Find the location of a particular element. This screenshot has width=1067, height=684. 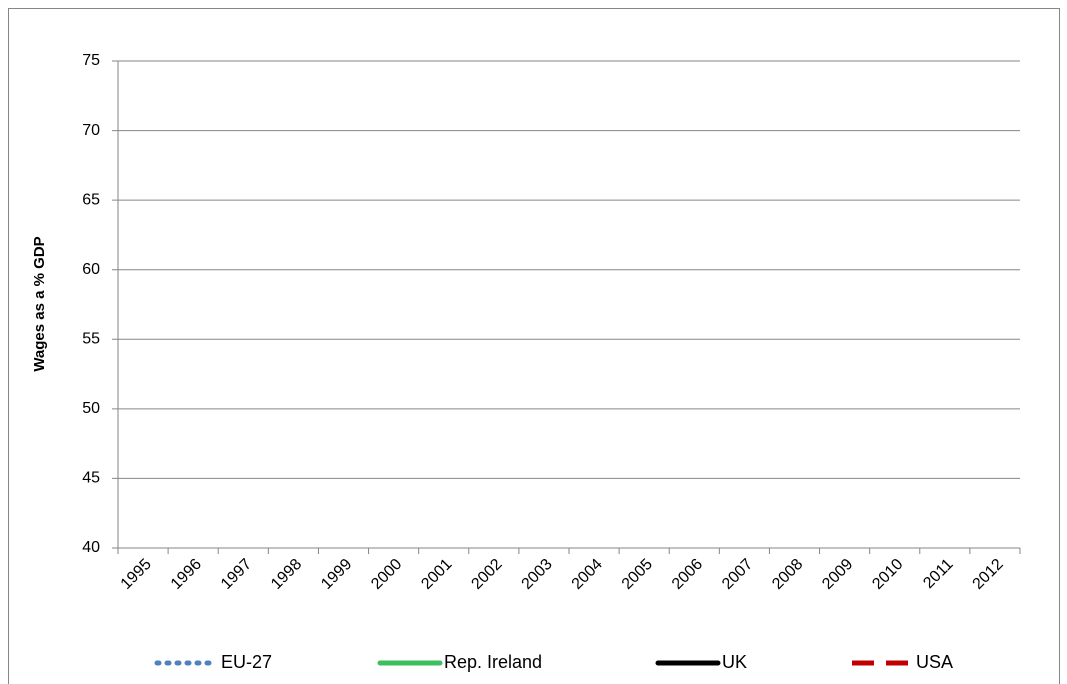

y-tick-label: 40 is located at coordinates (91, 547).